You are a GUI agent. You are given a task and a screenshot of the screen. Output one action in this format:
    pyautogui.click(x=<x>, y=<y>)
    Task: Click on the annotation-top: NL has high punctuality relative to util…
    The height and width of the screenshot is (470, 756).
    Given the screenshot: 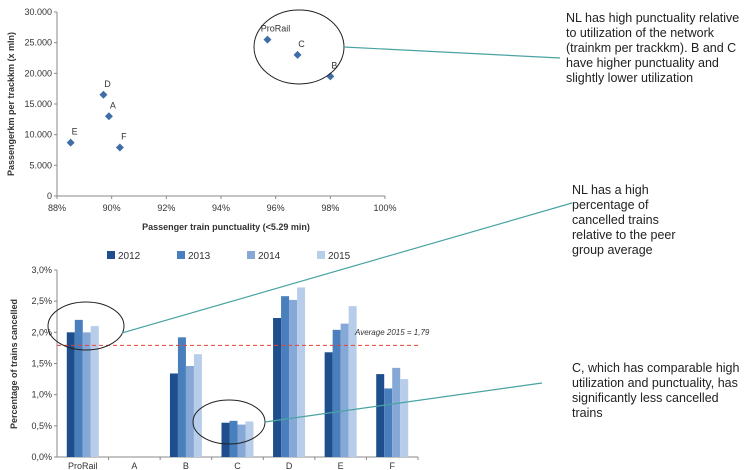 What is the action you would take?
    pyautogui.click(x=653, y=48)
    